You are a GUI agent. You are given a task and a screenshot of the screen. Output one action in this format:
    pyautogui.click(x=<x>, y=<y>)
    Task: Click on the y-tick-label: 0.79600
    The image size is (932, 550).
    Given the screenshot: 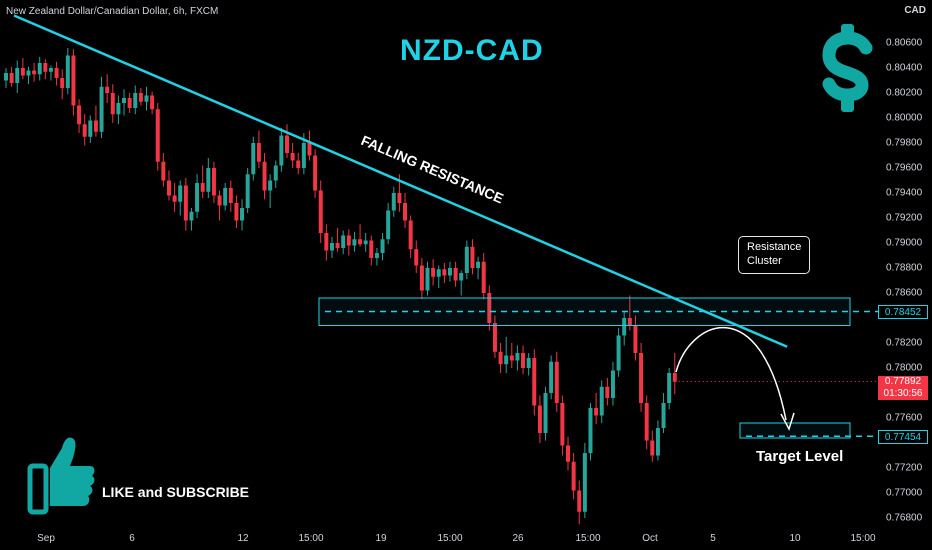 What is the action you would take?
    pyautogui.click(x=904, y=168)
    